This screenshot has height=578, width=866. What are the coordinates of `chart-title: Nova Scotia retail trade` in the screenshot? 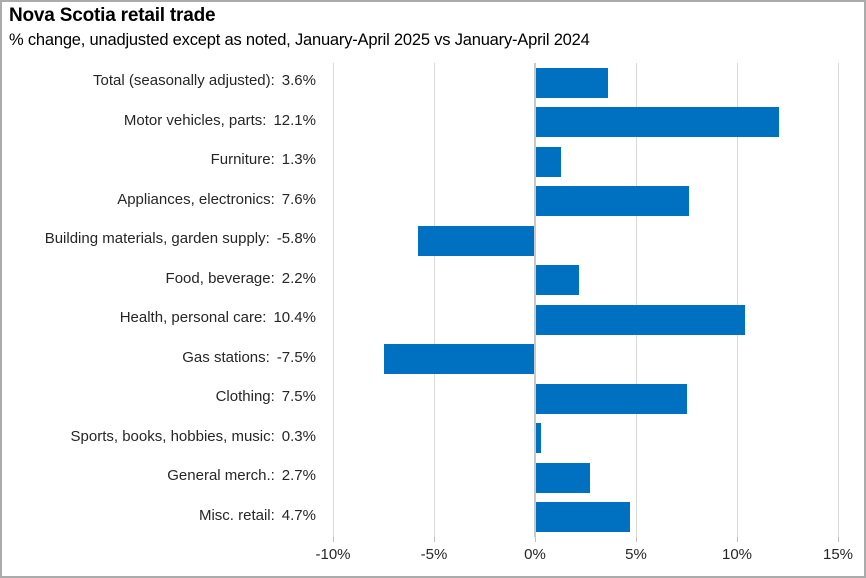 It's located at (112, 15).